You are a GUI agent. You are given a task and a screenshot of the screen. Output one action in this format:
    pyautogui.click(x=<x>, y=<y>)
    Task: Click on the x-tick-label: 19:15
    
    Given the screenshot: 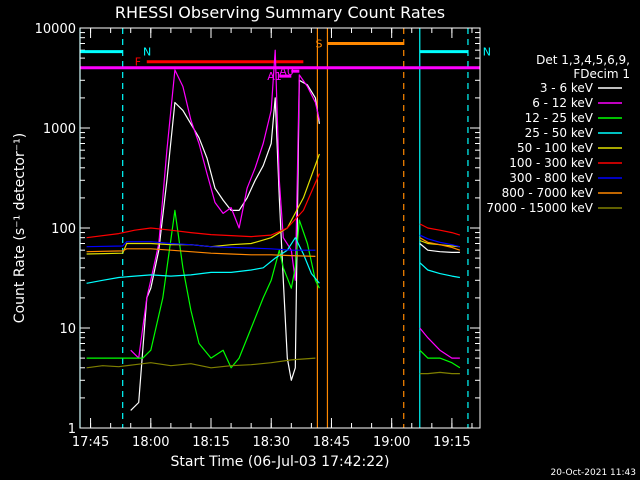 What is the action you would take?
    pyautogui.click(x=451, y=442)
    